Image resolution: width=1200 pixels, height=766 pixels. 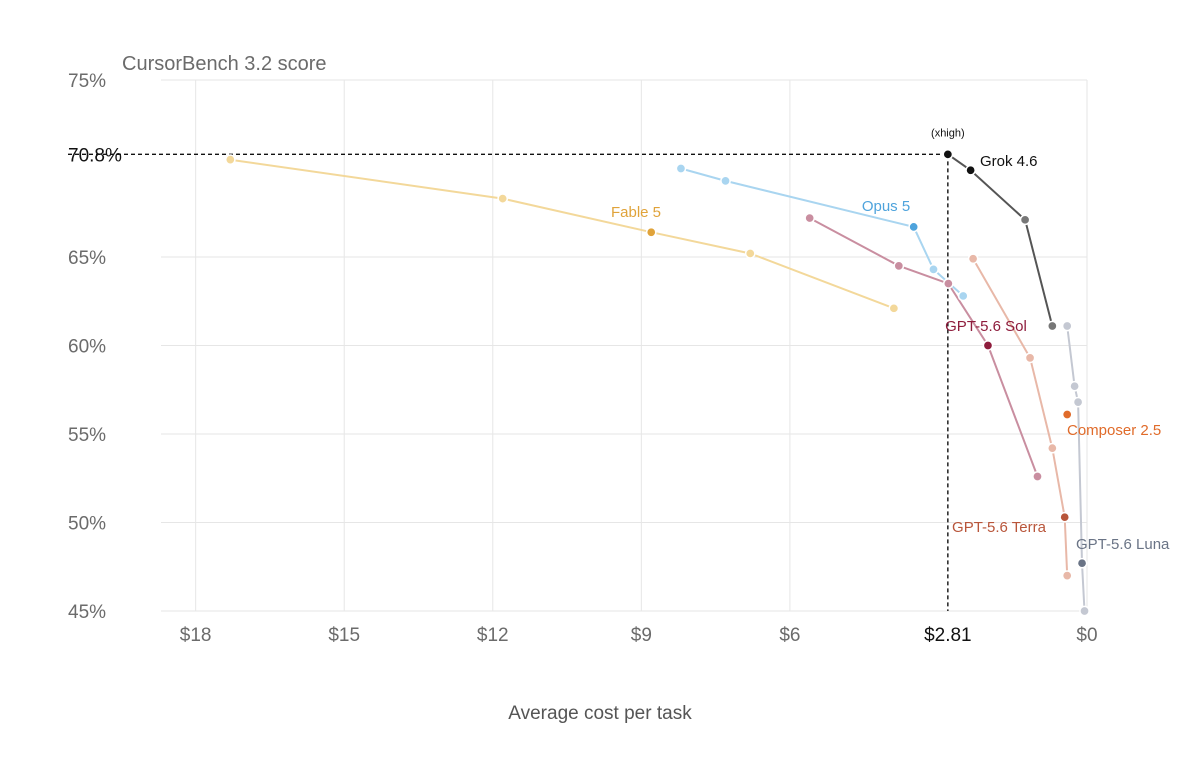 I want to click on y-tick-label: 65%, so click(x=87, y=258).